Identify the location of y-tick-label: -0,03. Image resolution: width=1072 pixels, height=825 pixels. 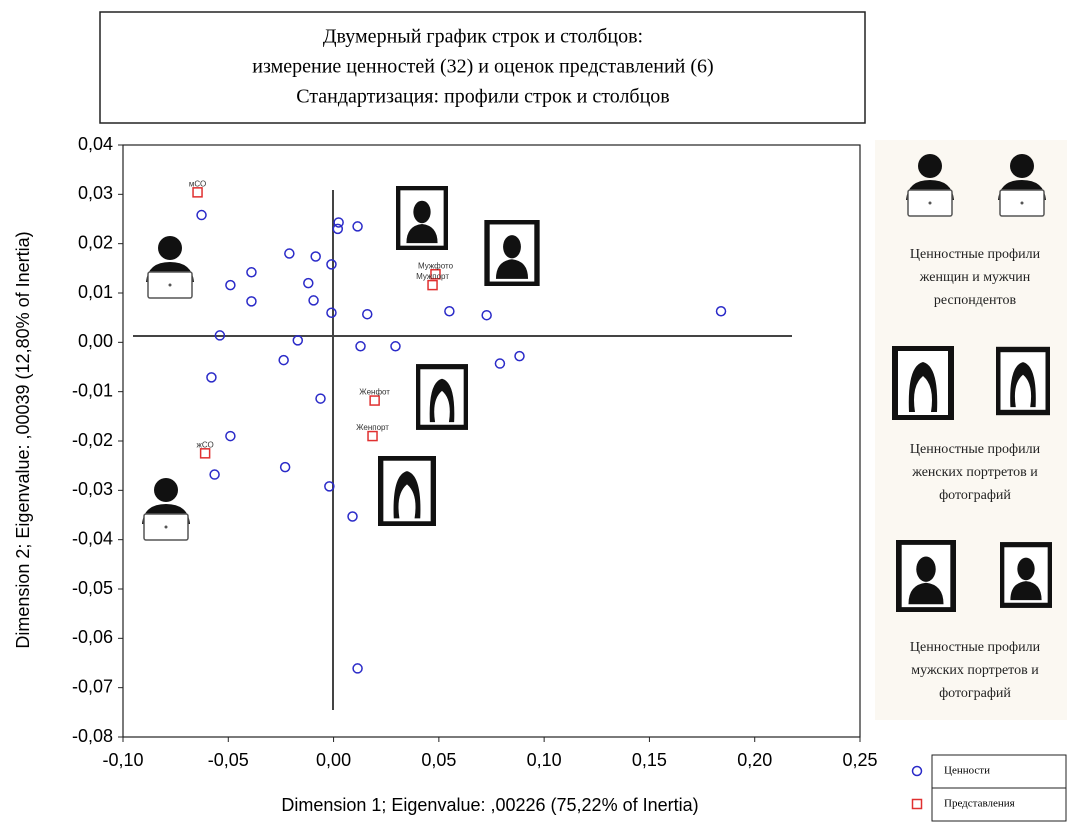
(92, 489).